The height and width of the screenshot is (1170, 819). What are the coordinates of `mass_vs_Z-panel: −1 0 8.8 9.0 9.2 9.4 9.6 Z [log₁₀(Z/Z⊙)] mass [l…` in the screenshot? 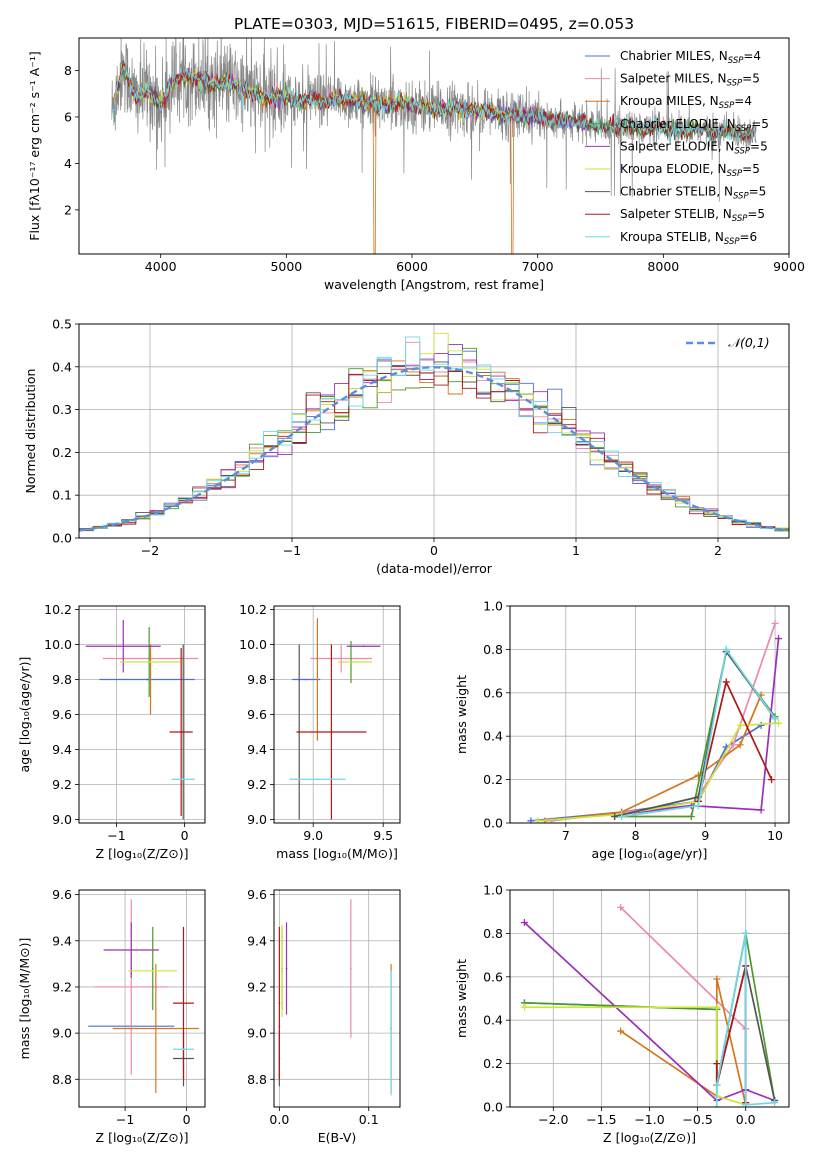 It's located at (111, 1016).